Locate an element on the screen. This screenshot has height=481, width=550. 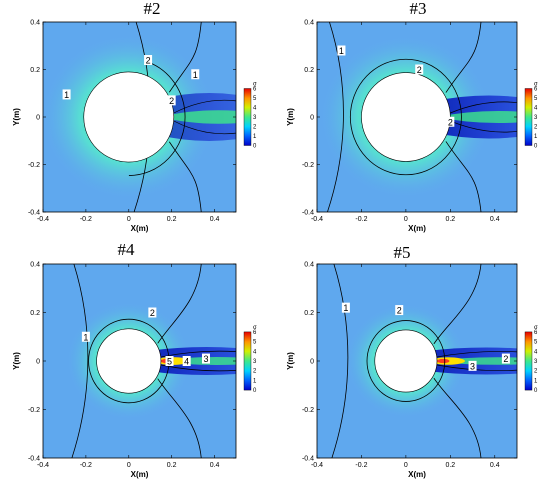
contour-label: 4 is located at coordinates (186, 362).